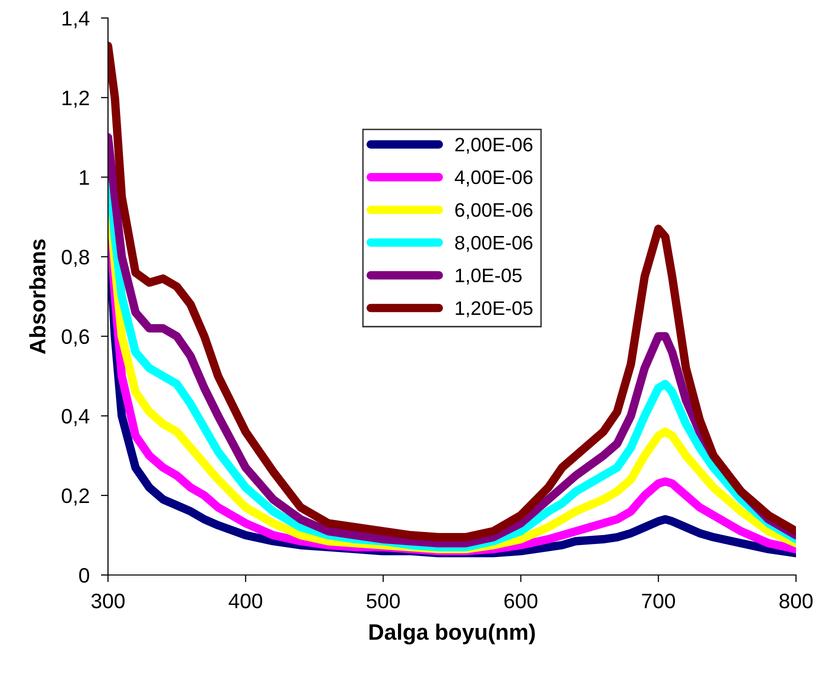 Image resolution: width=822 pixels, height=680 pixels. Describe the element at coordinates (75, 99) in the screenshot. I see `y-tick-label: 1,2` at that location.